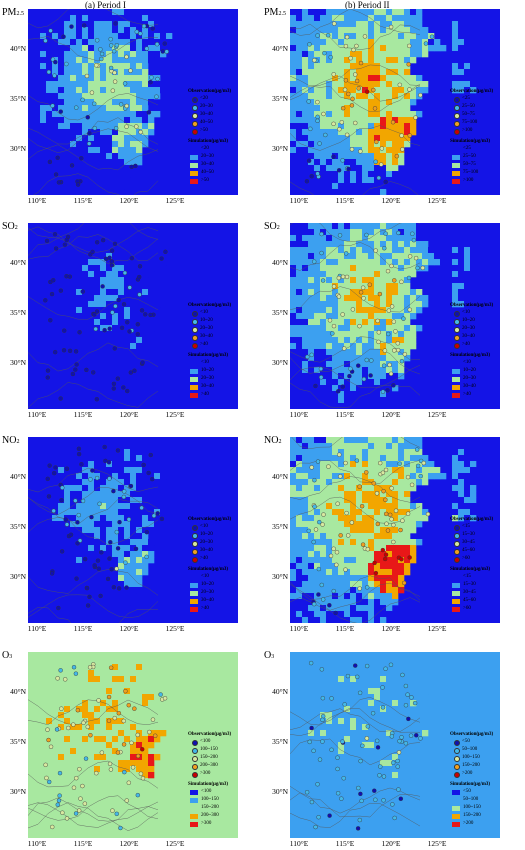  What do you see at coordinates (472, 519) in the screenshot?
I see `observation-legend-title: Observation(μg/m3)` at bounding box center [472, 519].